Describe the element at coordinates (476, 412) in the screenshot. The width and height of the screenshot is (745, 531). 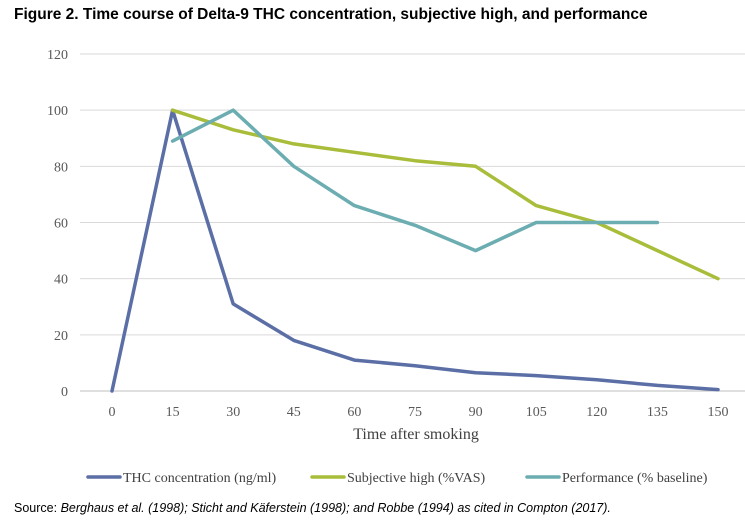
I see `x-tick-label: 90` at that location.